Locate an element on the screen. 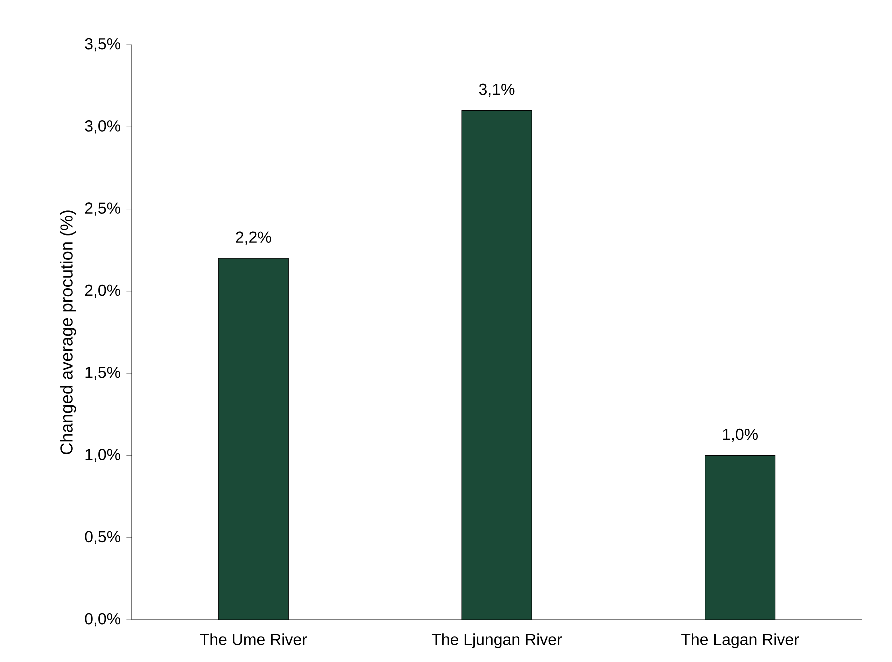 Image resolution: width=892 pixels, height=662 pixels. data-label: 1,0% is located at coordinates (740, 435).